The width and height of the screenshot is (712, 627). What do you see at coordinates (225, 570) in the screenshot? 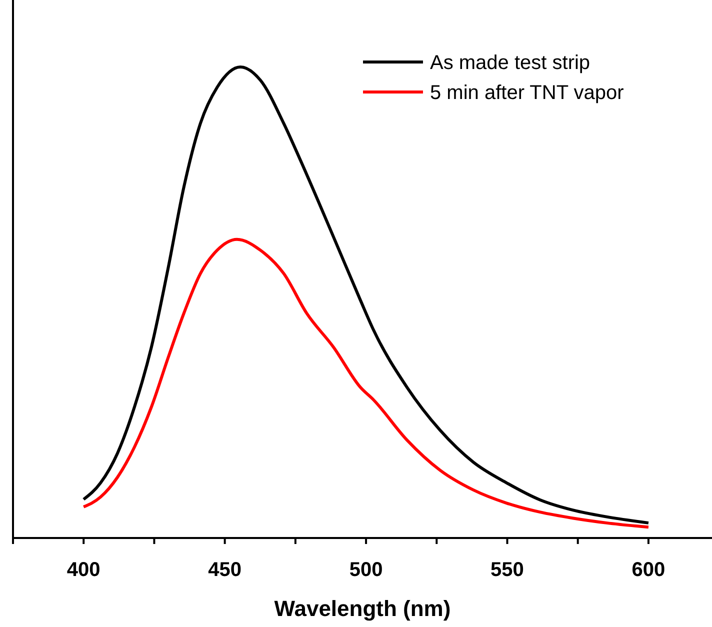
I see `x-tick-label: 450` at bounding box center [225, 570].